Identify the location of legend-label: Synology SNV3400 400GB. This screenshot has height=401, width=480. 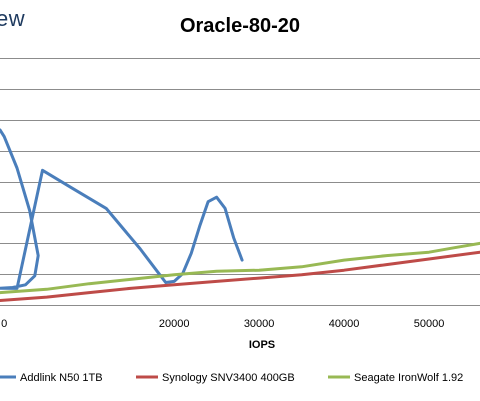
(228, 378).